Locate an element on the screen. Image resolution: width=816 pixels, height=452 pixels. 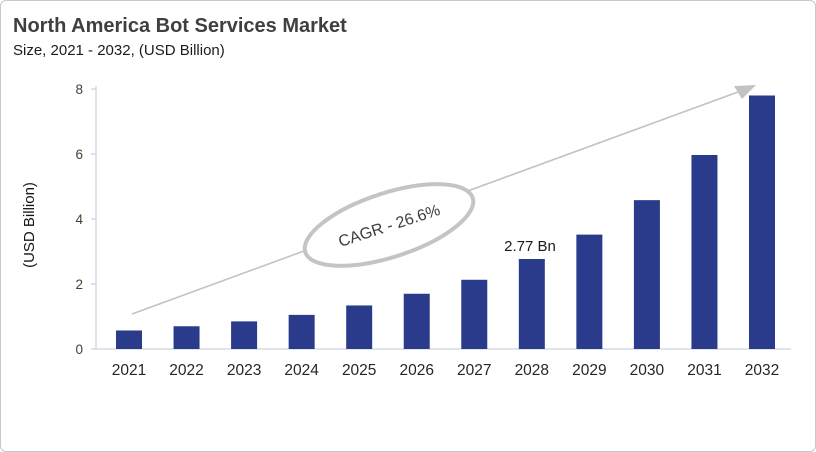
x-tick-label-2025: 2025 is located at coordinates (359, 370).